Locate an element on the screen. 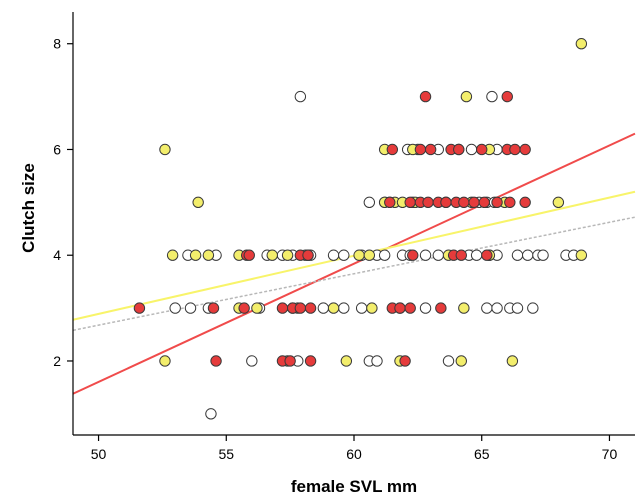 Image resolution: width=638 pixels, height=498 pixels. x-axis-title: female SVL mm is located at coordinates (354, 486).